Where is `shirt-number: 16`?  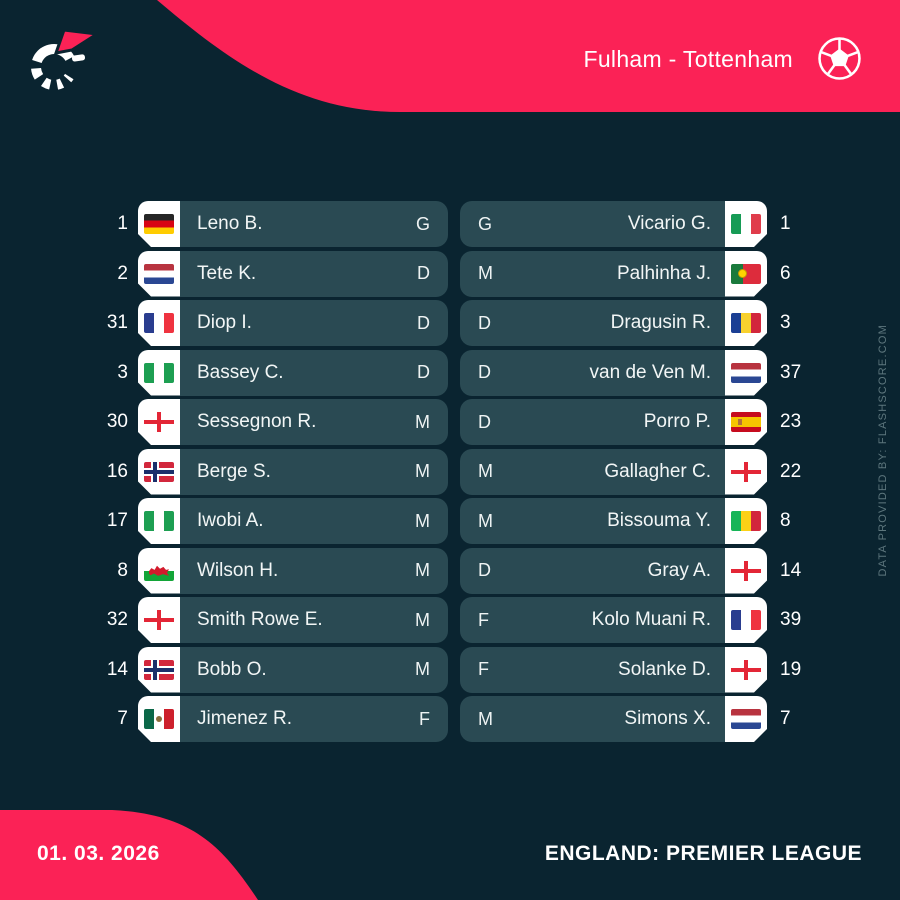 shirt-number: 16 is located at coordinates (117, 471).